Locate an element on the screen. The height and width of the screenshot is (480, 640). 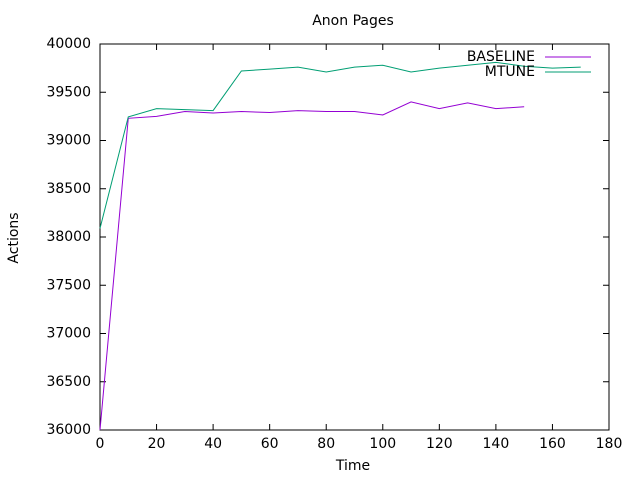
x-tick-label: 40 is located at coordinates (213, 444).